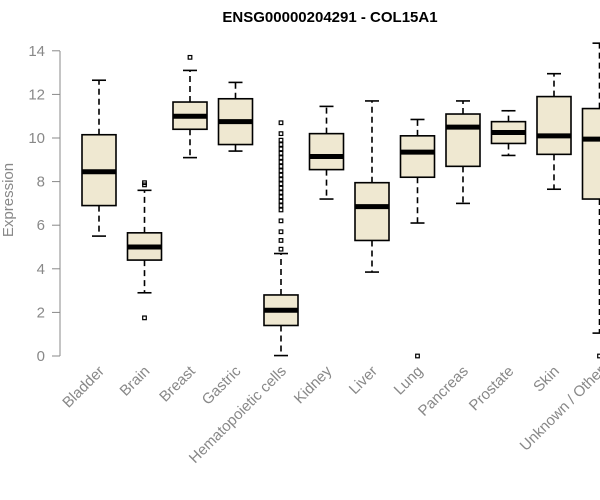  Describe the element at coordinates (36, 51) in the screenshot. I see `y-tick-label: 14` at that location.